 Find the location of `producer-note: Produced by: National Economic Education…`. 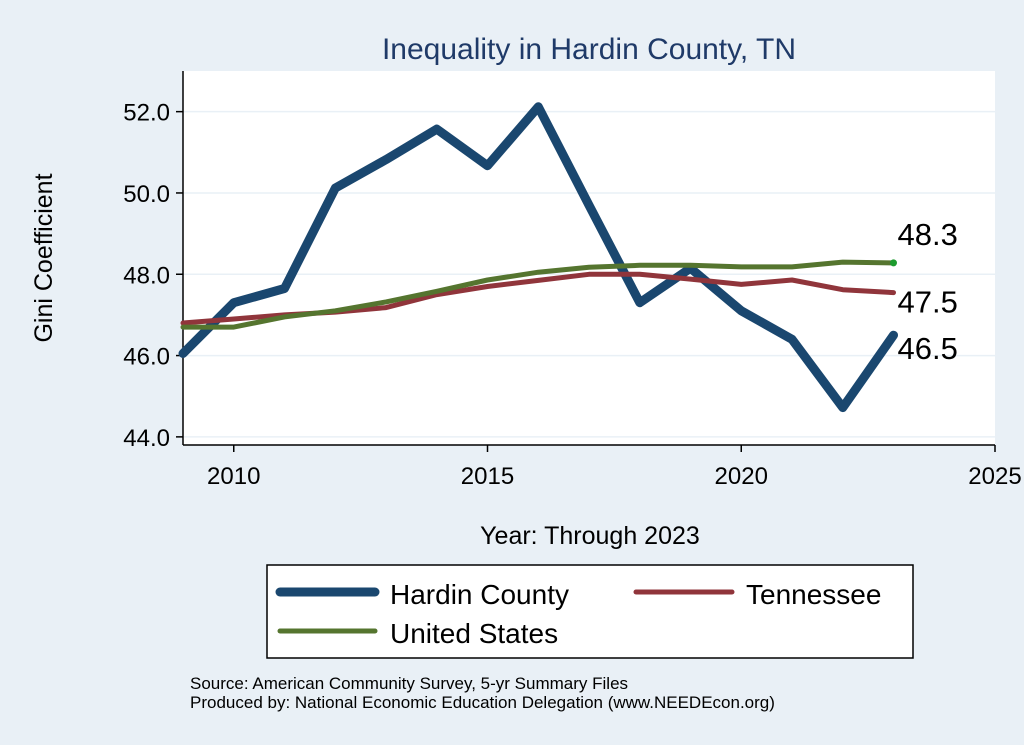

producer-note: Produced by: National Economic Education… is located at coordinates (482, 702).